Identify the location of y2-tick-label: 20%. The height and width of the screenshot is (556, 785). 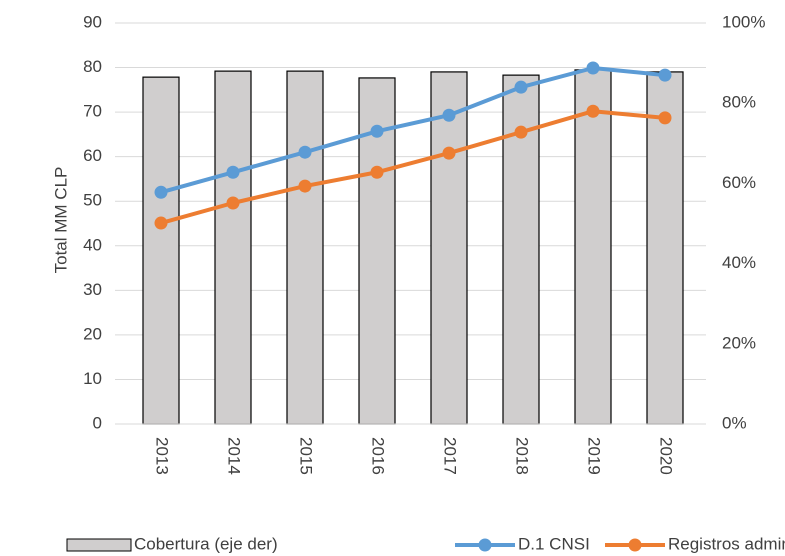
(739, 342).